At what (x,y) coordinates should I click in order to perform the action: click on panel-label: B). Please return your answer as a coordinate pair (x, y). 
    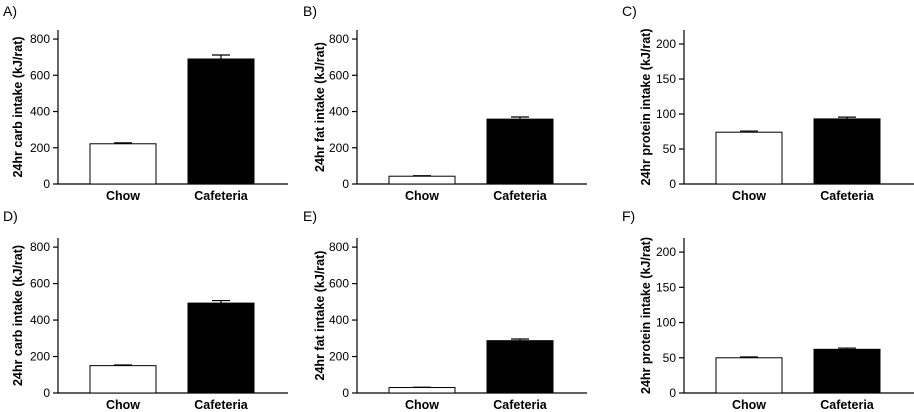
    Looking at the image, I should click on (310, 11).